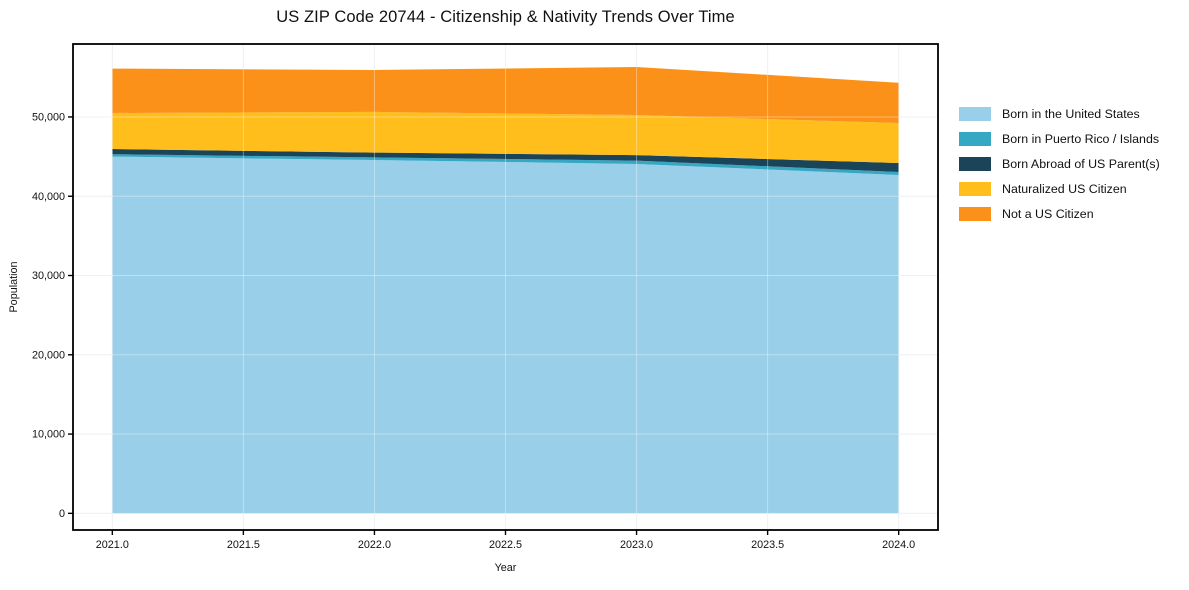  What do you see at coordinates (62, 514) in the screenshot?
I see `y-tick-label: 0` at bounding box center [62, 514].